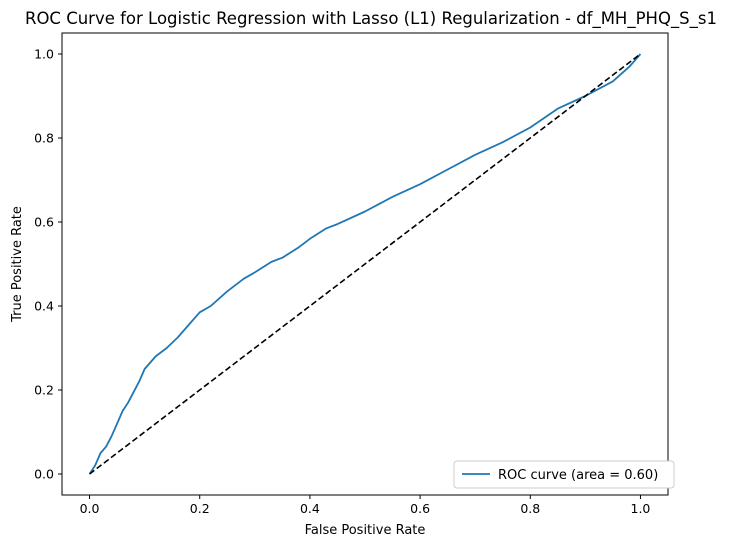  Describe the element at coordinates (44, 138) in the screenshot. I see `y-tick-label: 0.8` at that location.